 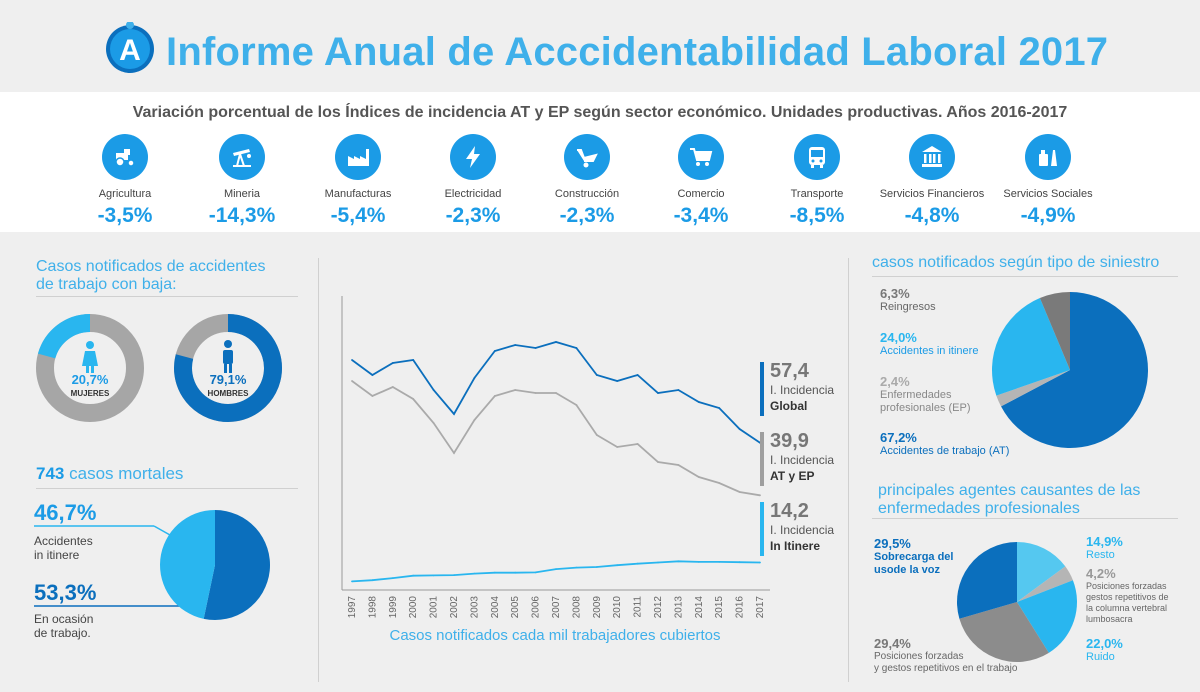 I want to click on itinere-marker-bar, so click(x=762, y=529).